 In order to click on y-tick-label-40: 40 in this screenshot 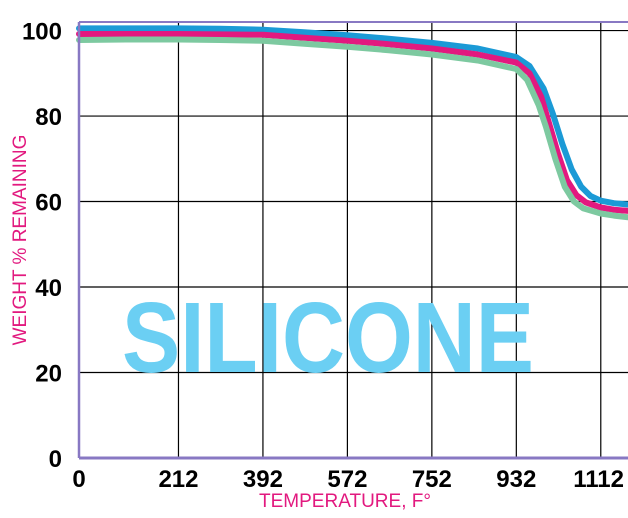, I will do `click(48, 288)`.